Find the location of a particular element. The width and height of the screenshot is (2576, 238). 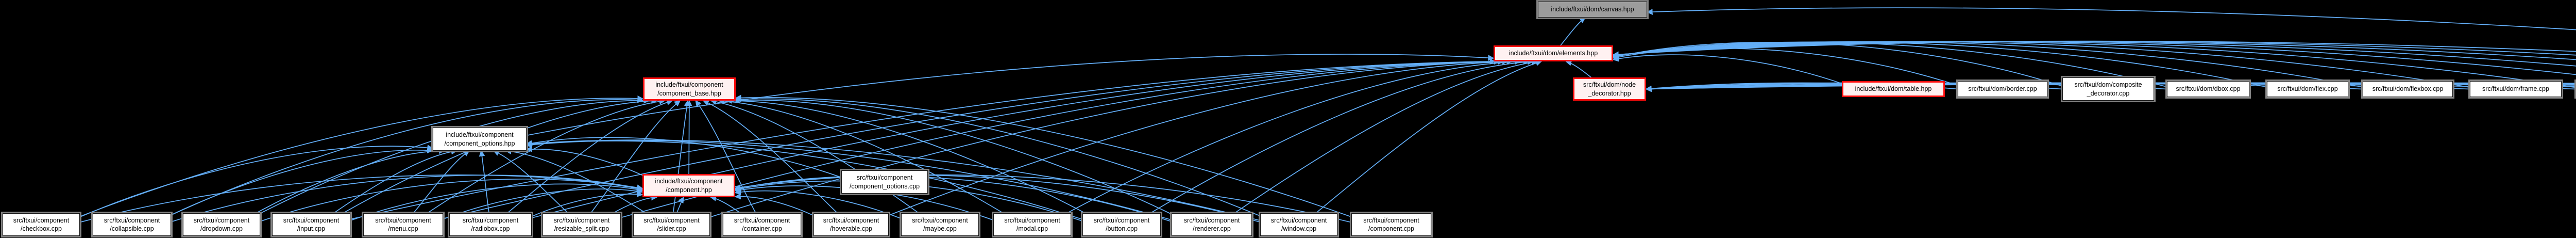

edge-container-cpp-to-component-base-hpp is located at coordinates (725, 157).